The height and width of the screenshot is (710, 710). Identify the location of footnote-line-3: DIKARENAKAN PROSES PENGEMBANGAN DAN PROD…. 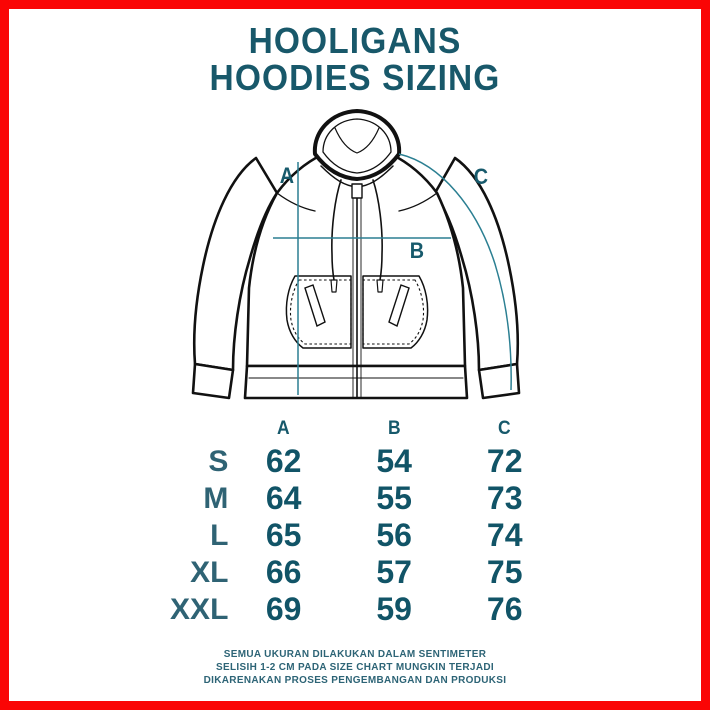
(355, 680).